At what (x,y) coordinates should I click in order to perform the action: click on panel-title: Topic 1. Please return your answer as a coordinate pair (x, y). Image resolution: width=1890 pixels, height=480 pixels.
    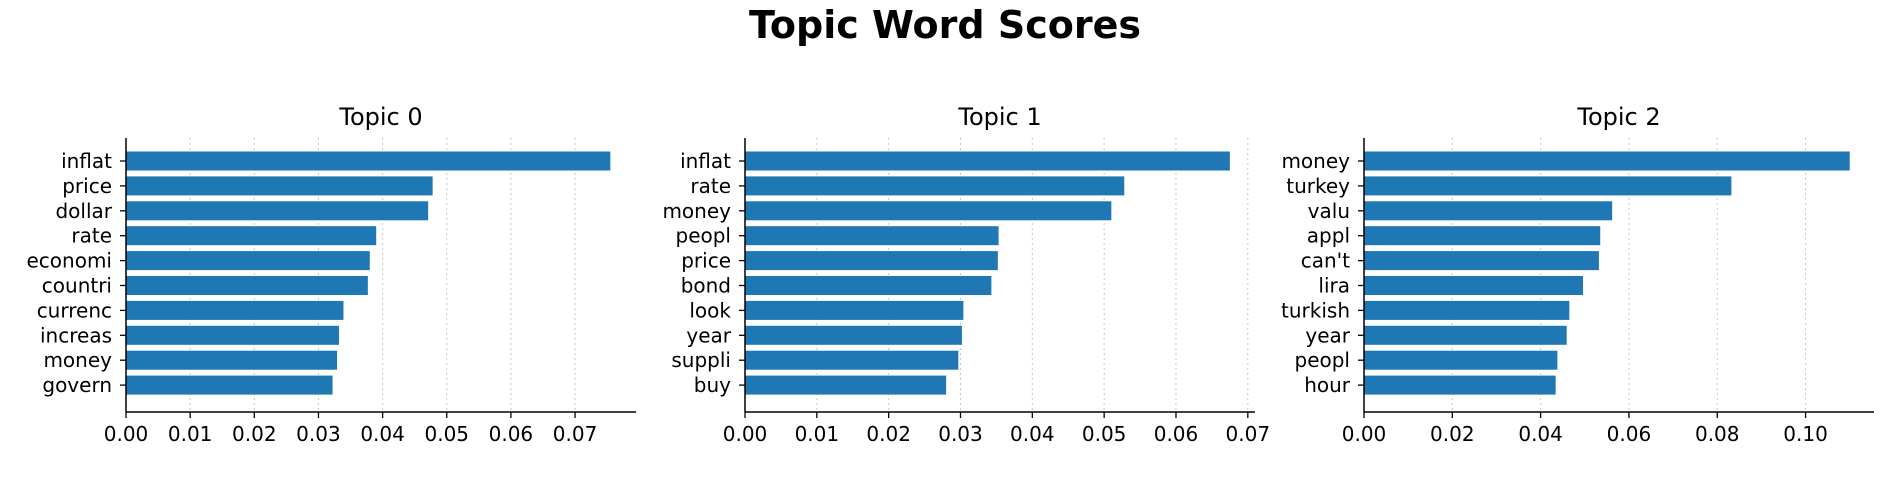
    Looking at the image, I should click on (999, 117).